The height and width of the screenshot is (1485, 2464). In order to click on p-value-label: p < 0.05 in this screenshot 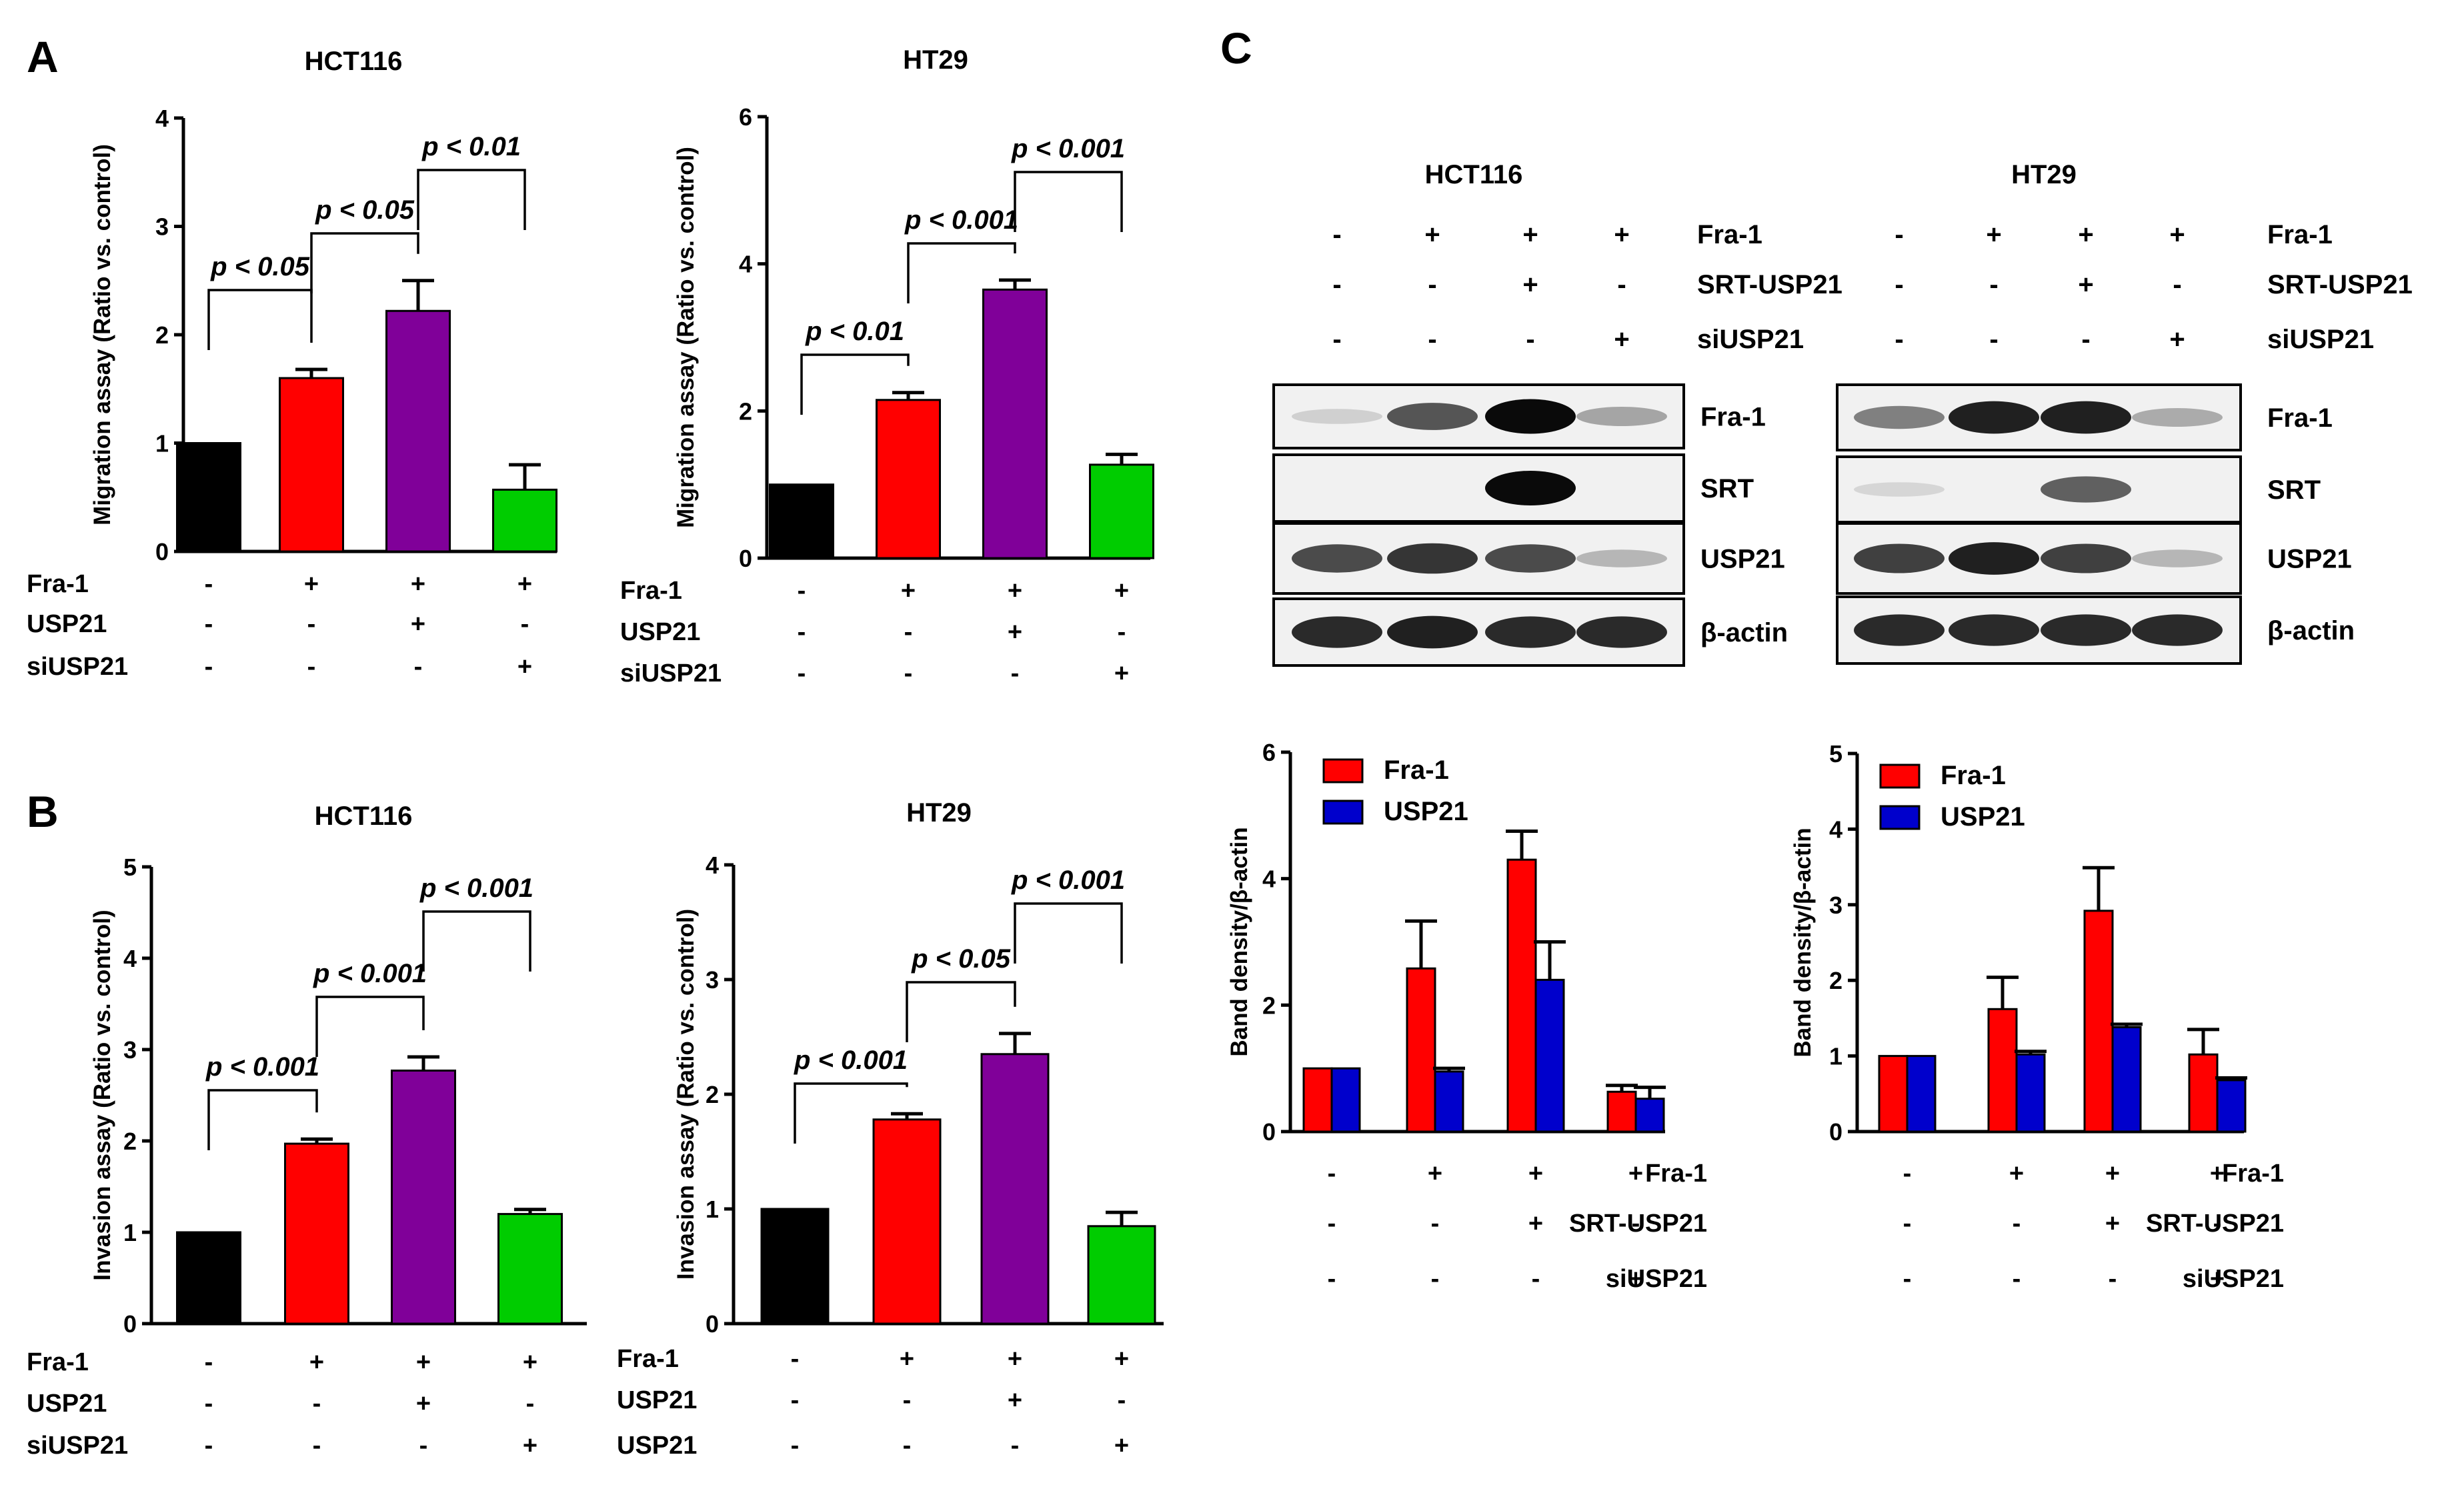, I will do `click(260, 266)`.